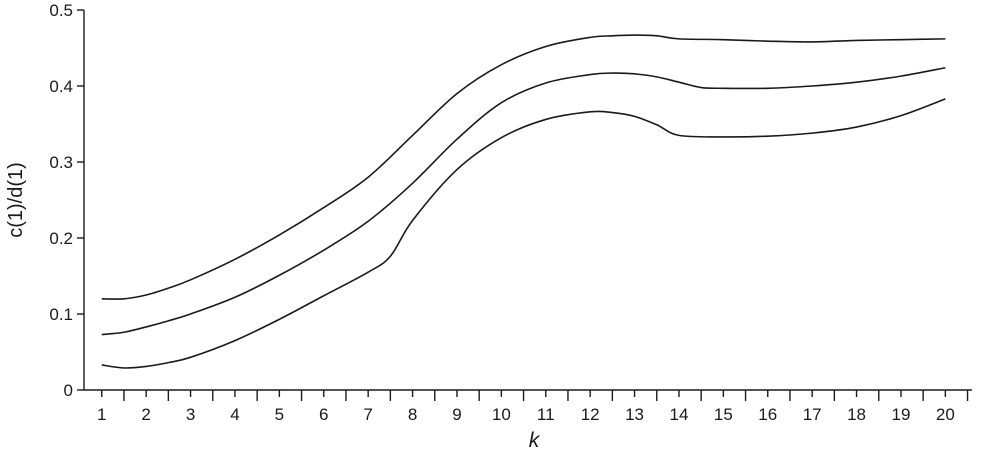  I want to click on x-tick-label: 7, so click(367, 414).